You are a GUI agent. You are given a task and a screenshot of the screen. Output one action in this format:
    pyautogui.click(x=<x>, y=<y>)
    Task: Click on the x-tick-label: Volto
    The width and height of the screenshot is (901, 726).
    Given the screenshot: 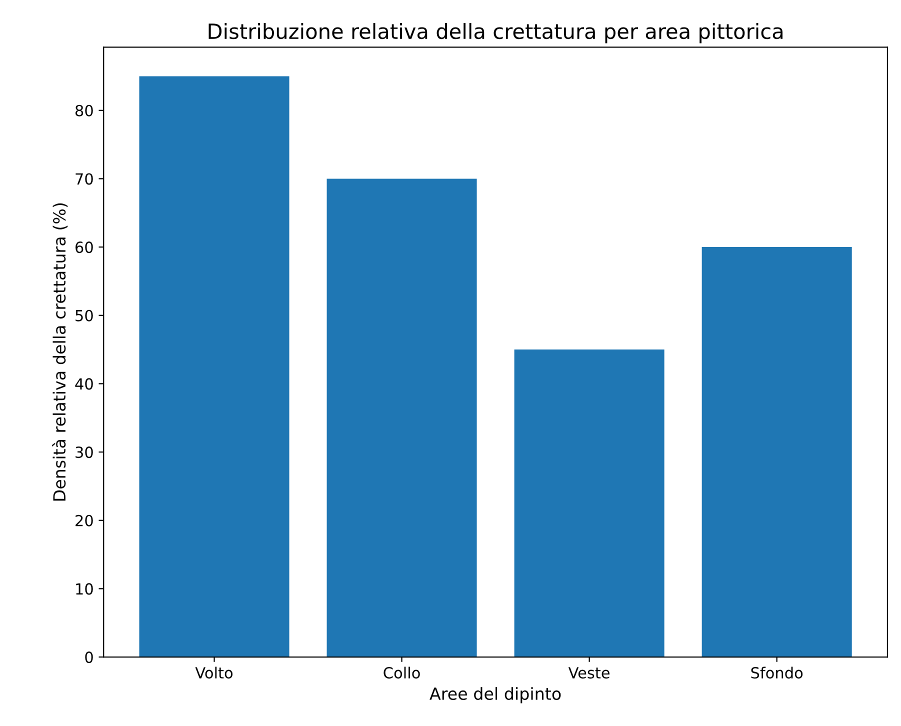 What is the action you would take?
    pyautogui.click(x=214, y=672)
    